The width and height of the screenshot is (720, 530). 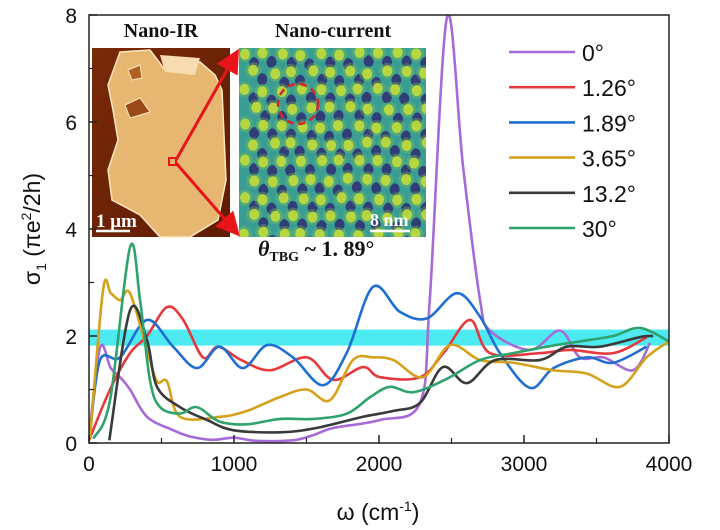 I want to click on legend-item: 13.2°, so click(x=572, y=194).